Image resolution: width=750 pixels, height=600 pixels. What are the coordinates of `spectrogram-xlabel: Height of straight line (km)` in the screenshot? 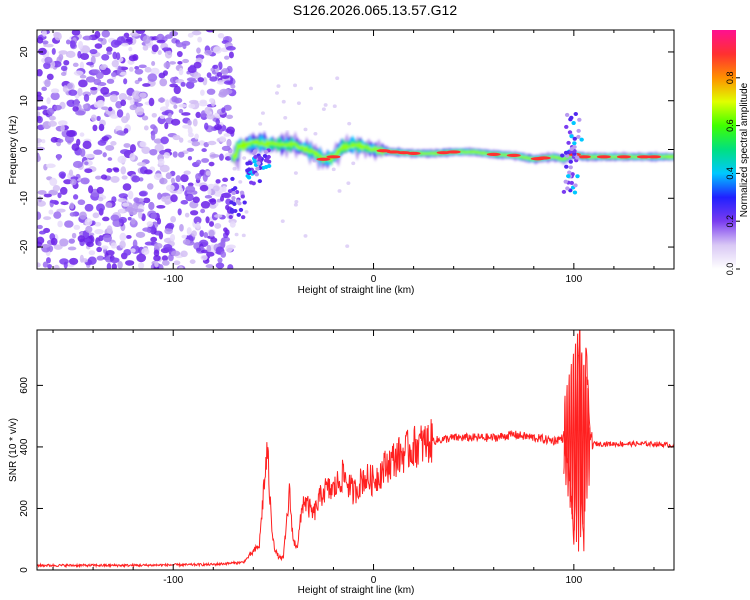 It's located at (356, 290).